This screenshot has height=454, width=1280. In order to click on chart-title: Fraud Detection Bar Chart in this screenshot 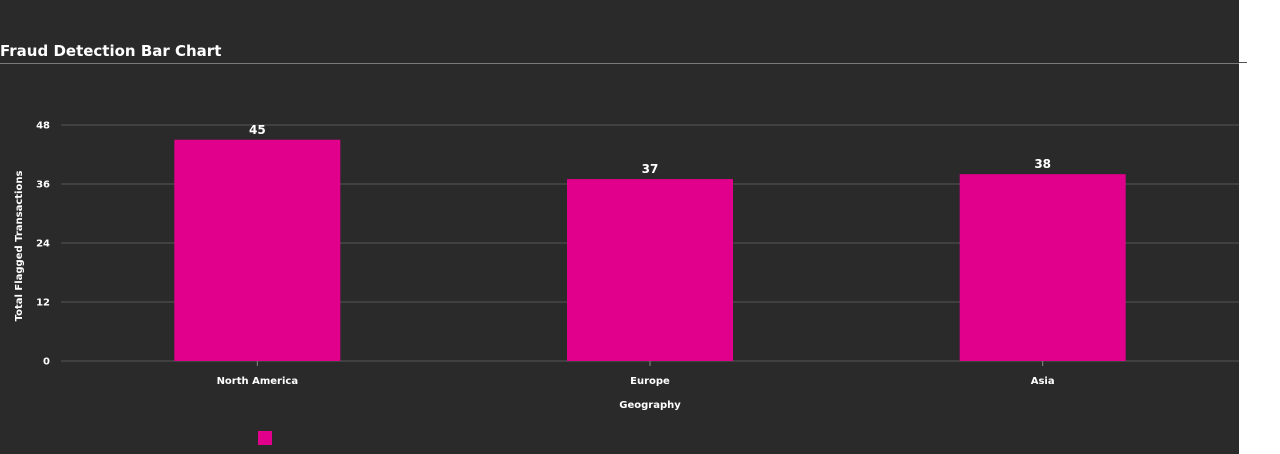, I will do `click(111, 51)`.